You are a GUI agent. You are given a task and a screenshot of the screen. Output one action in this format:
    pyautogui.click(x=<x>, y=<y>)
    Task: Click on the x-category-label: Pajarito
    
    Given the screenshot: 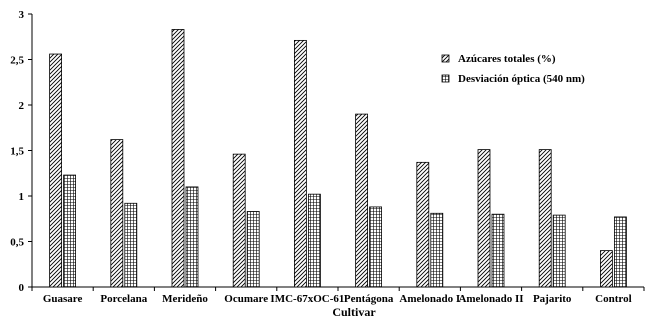 What is the action you would take?
    pyautogui.click(x=552, y=299)
    